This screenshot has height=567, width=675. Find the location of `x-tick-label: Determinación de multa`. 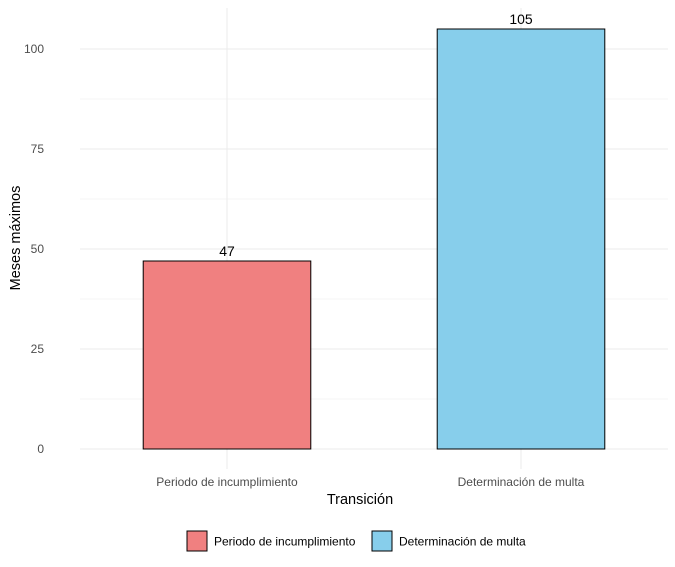

x-tick-label: Determinación de multa is located at coordinates (521, 482).